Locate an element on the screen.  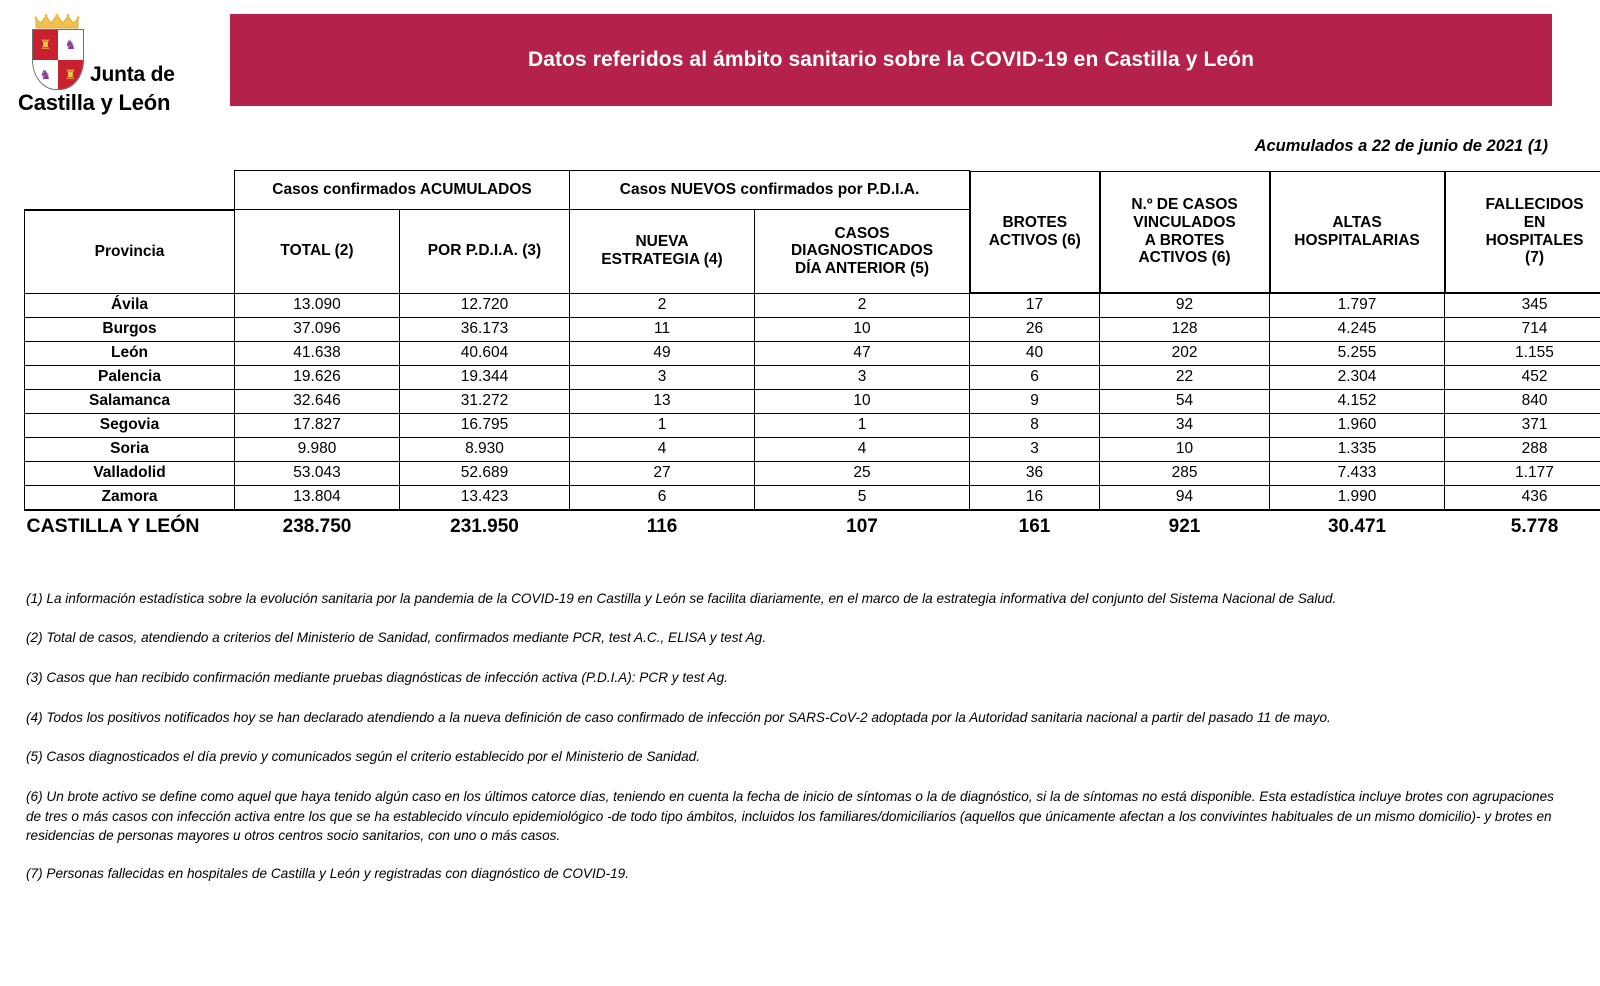
table-row: Soria 9.980 8.930 4 4 3 10 1.335 288 is located at coordinates (812, 449).